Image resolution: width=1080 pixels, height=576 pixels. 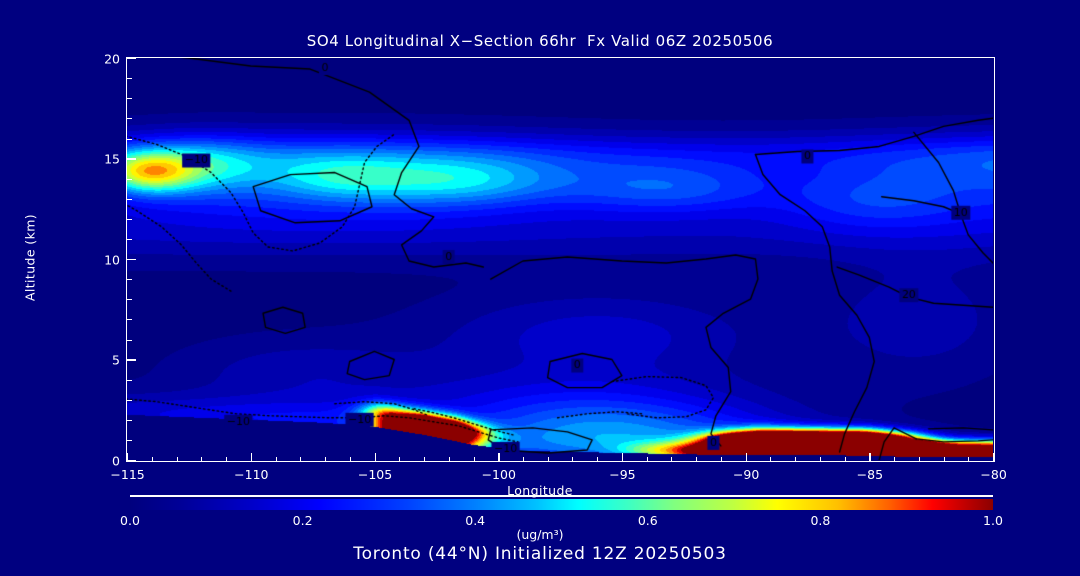 I want to click on x-axis-tick-label: −105, so click(x=375, y=474).